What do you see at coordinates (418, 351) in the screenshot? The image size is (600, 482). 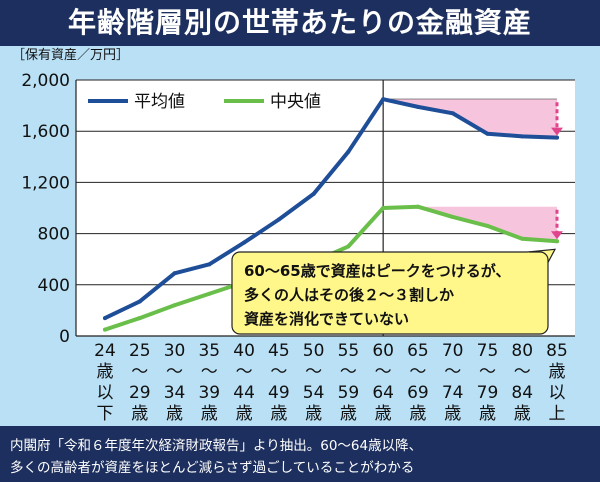 I see `x-tick-part: 65` at bounding box center [418, 351].